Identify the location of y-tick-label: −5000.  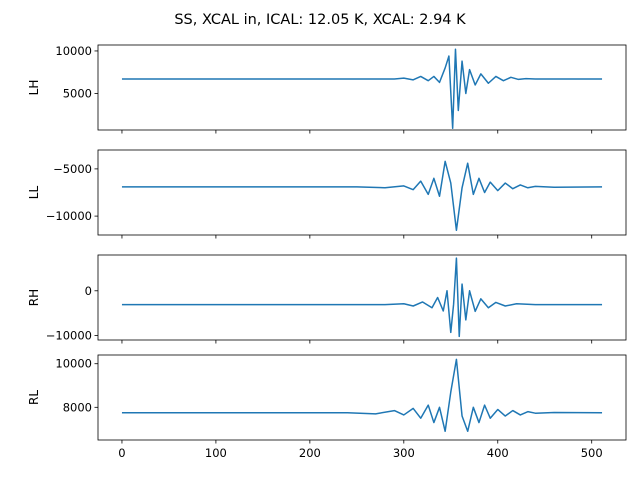
(72, 169).